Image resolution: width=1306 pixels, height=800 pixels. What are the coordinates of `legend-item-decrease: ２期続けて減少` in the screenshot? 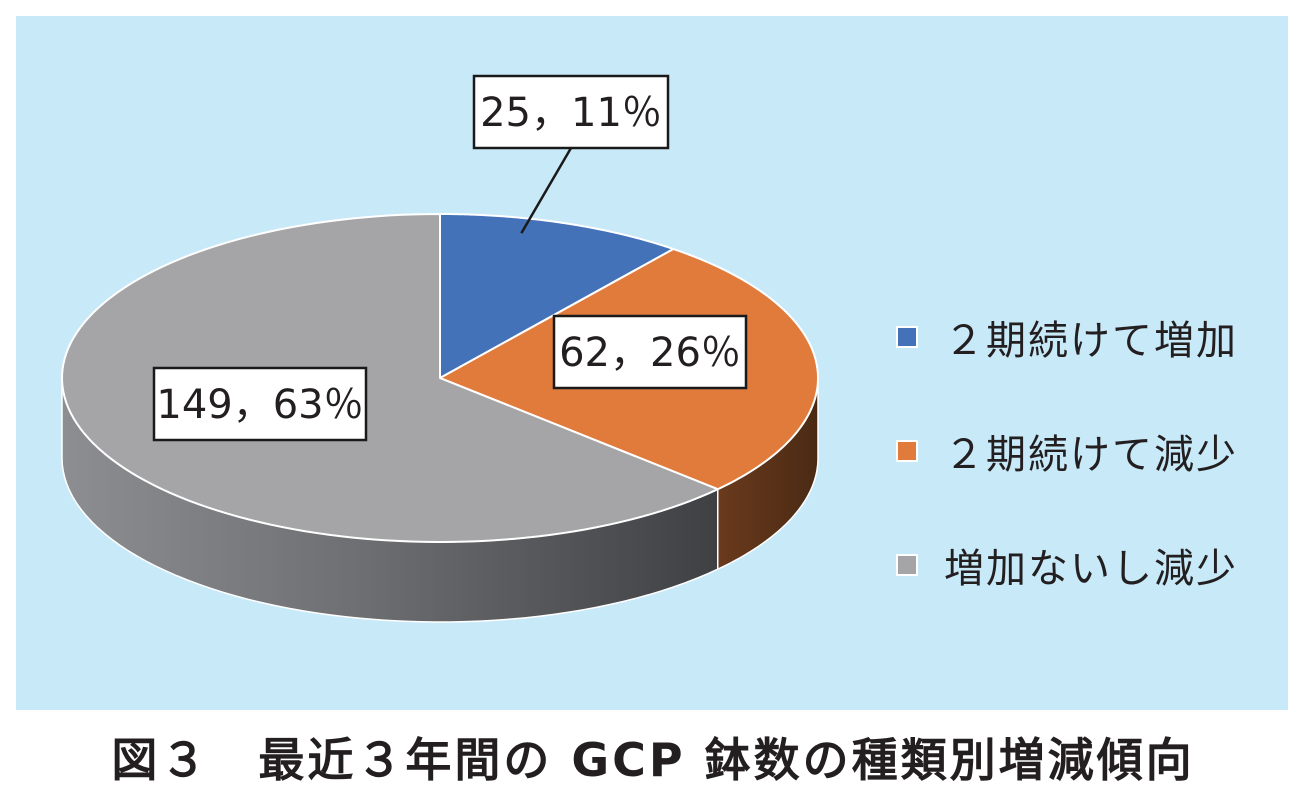 It's located at (1067, 451).